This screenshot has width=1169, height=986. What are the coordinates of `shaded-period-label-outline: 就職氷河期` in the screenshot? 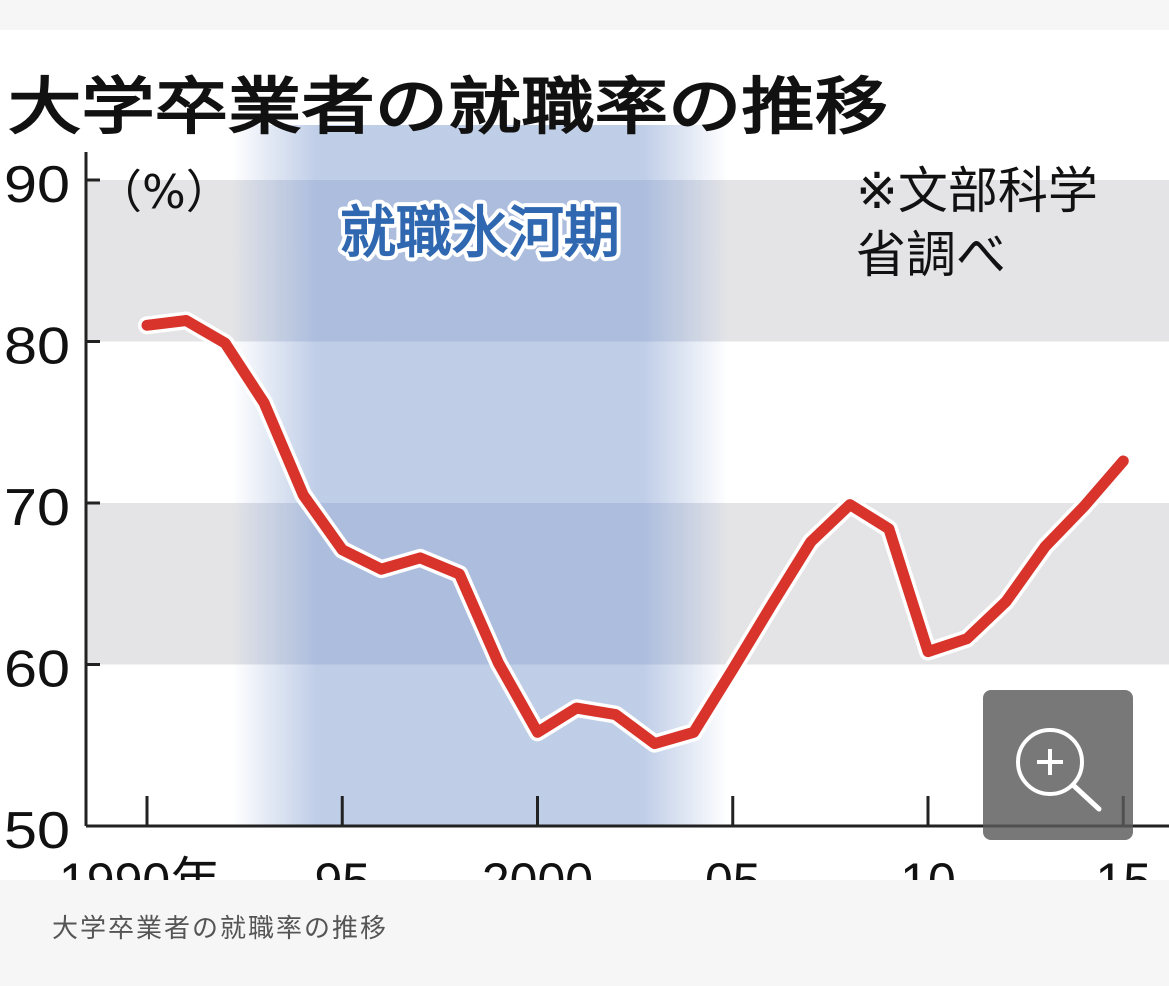 It's located at (480, 233).